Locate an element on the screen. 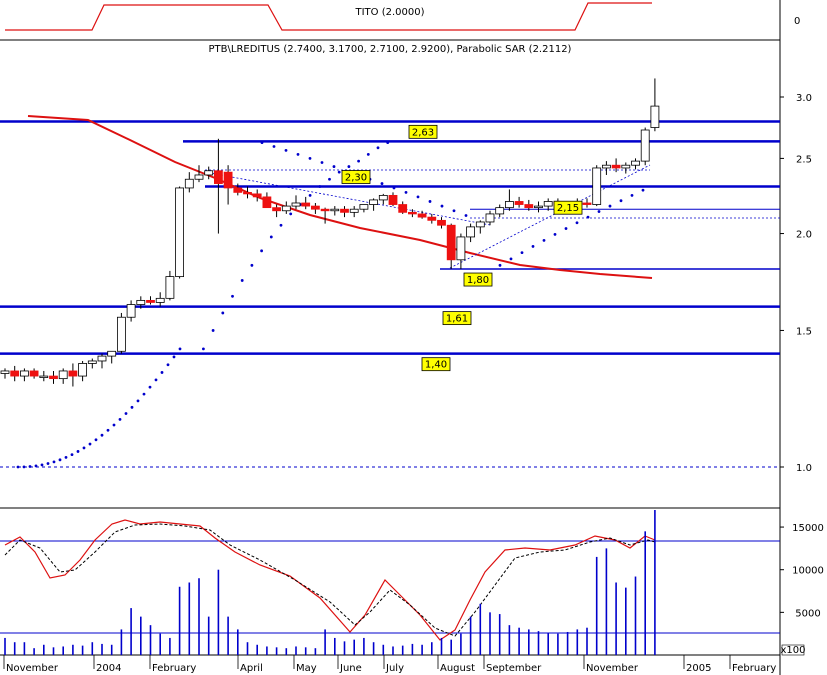 Image resolution: width=827 pixels, height=675 pixels. time-label: February is located at coordinates (754, 668).